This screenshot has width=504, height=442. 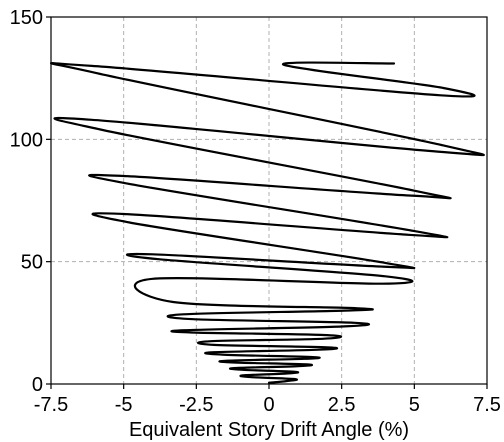 What do you see at coordinates (37, 385) in the screenshot?
I see `y-tick-label: 0` at bounding box center [37, 385].